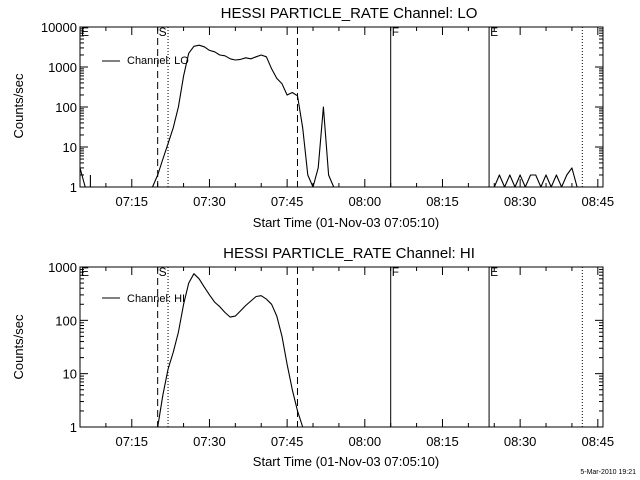  Describe the element at coordinates (59, 27) in the screenshot. I see `y-tick-label: 10000` at that location.